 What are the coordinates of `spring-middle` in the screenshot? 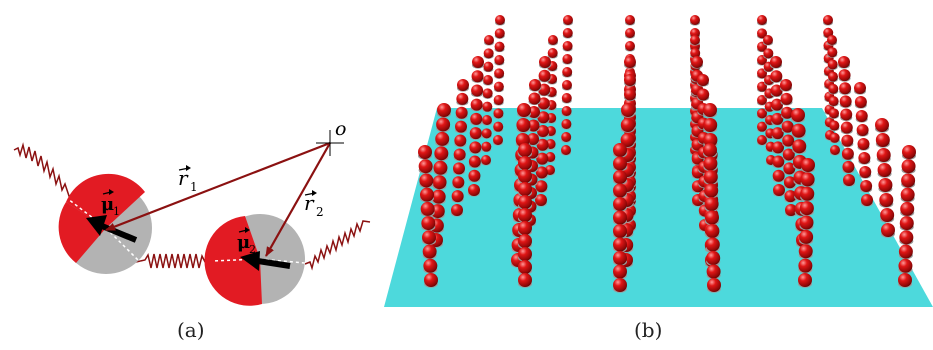 It's located at (174, 261).